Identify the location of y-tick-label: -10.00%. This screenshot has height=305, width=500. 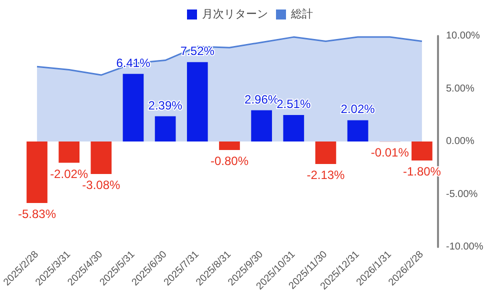
(465, 247).